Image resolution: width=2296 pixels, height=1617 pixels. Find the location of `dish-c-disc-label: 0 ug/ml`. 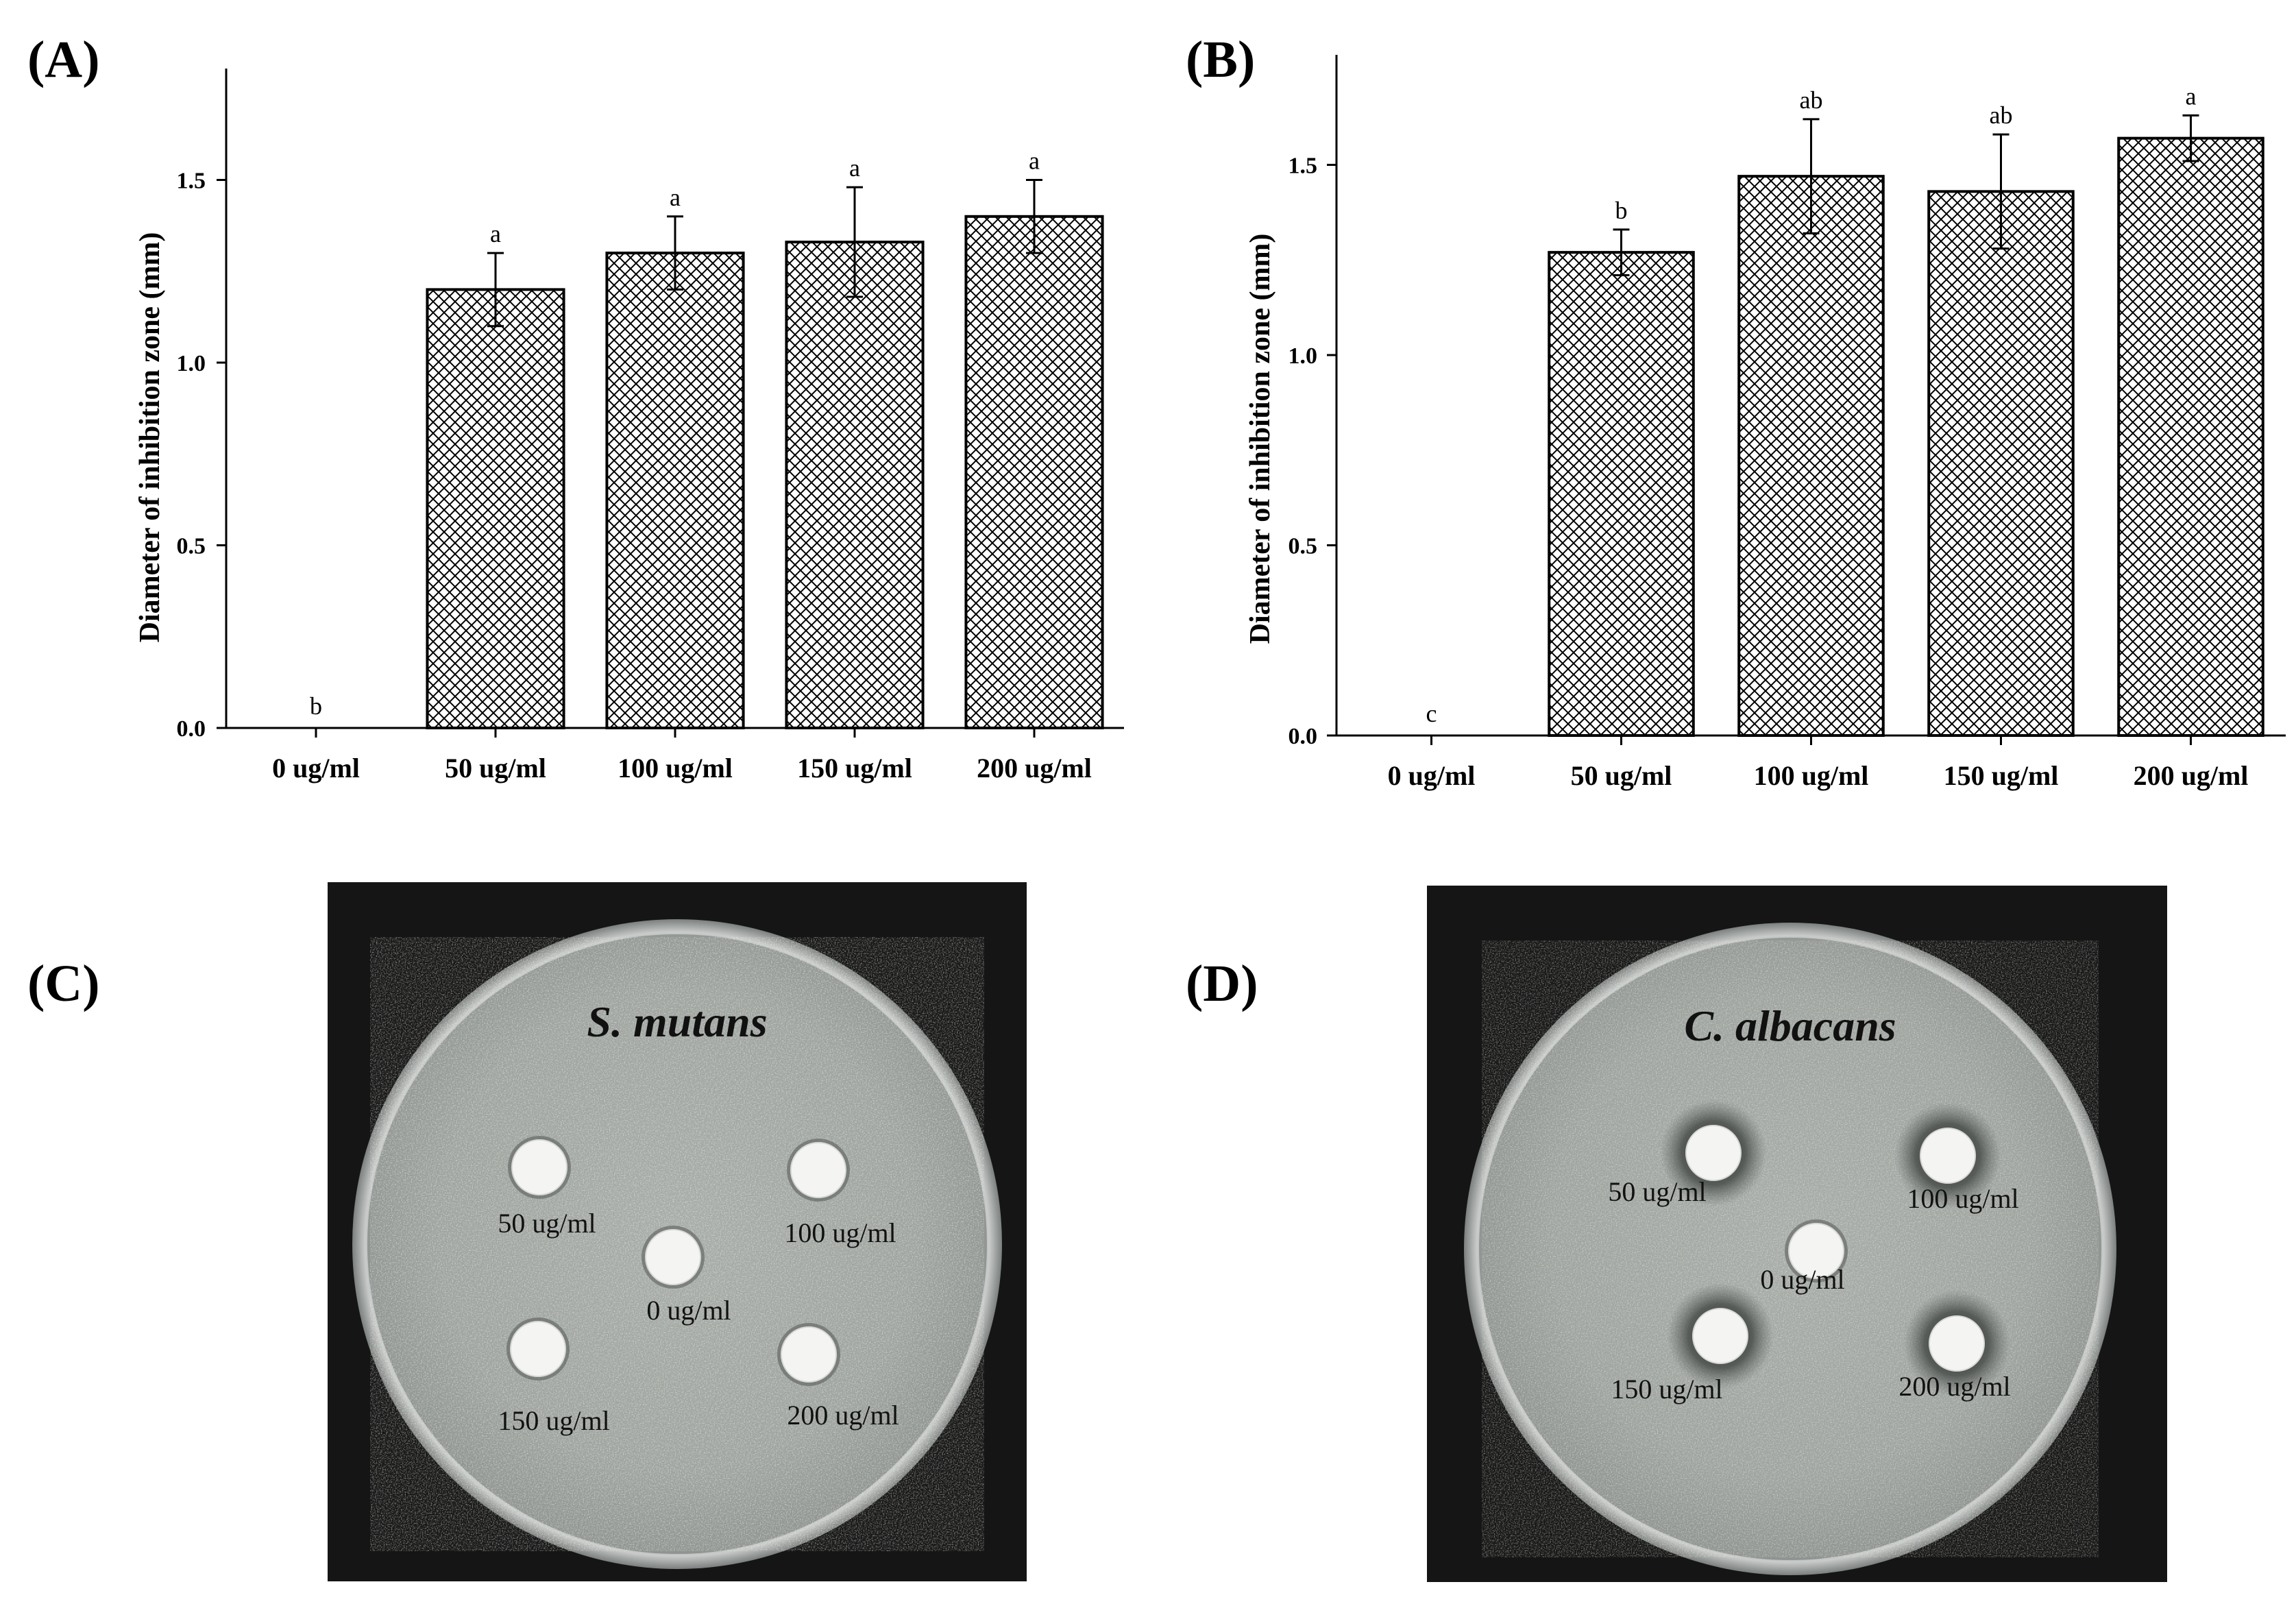

dish-c-disc-label: 0 ug/ml is located at coordinates (688, 1310).